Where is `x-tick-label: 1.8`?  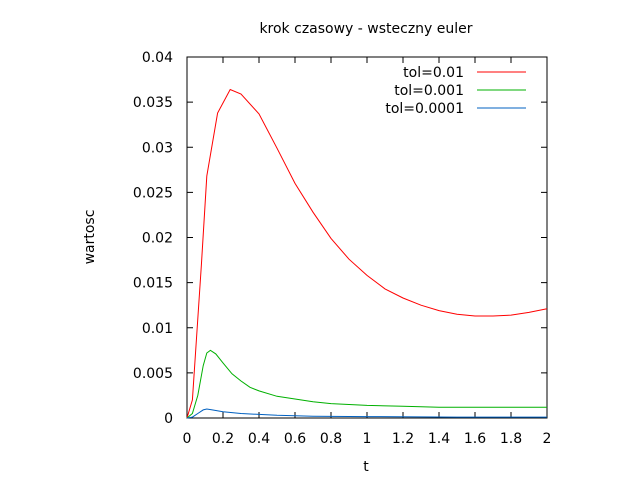
x-tick-label: 1.8 is located at coordinates (511, 439).